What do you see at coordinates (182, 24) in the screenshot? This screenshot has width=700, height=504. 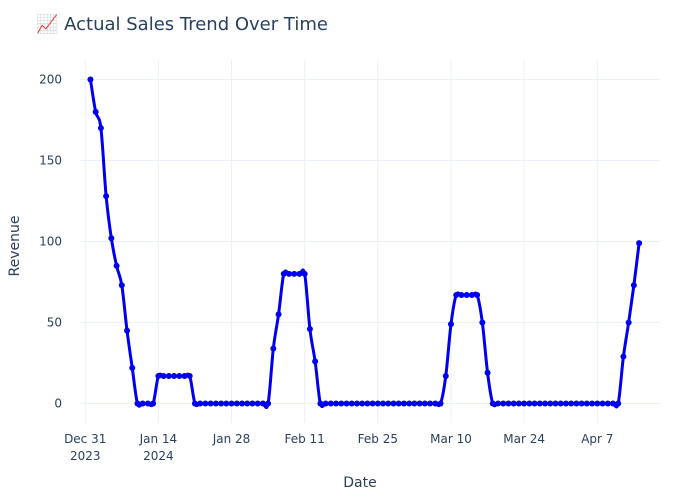 I see `chart-title: 📈 Actual Sales Trend Over Time` at bounding box center [182, 24].